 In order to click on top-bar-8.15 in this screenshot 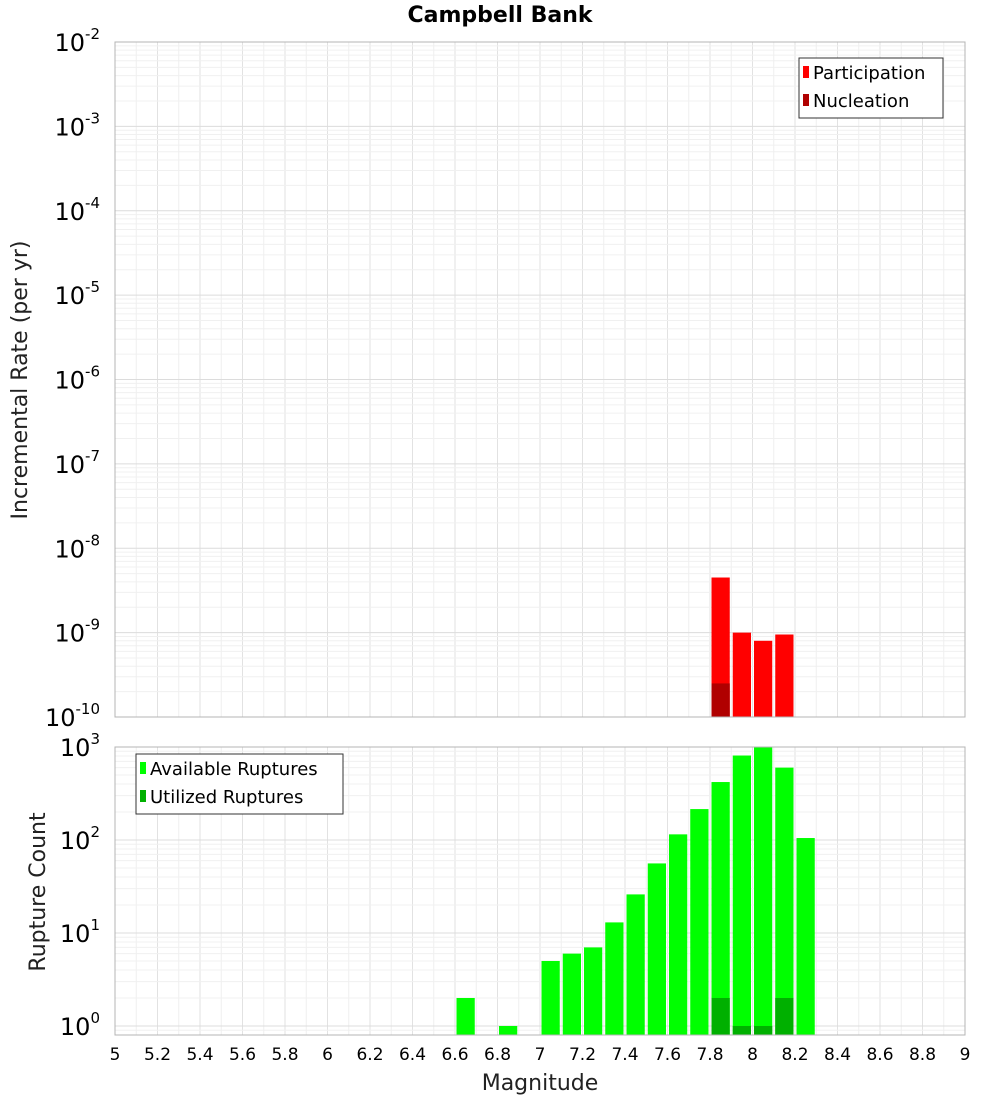, I will do `click(784, 675)`.